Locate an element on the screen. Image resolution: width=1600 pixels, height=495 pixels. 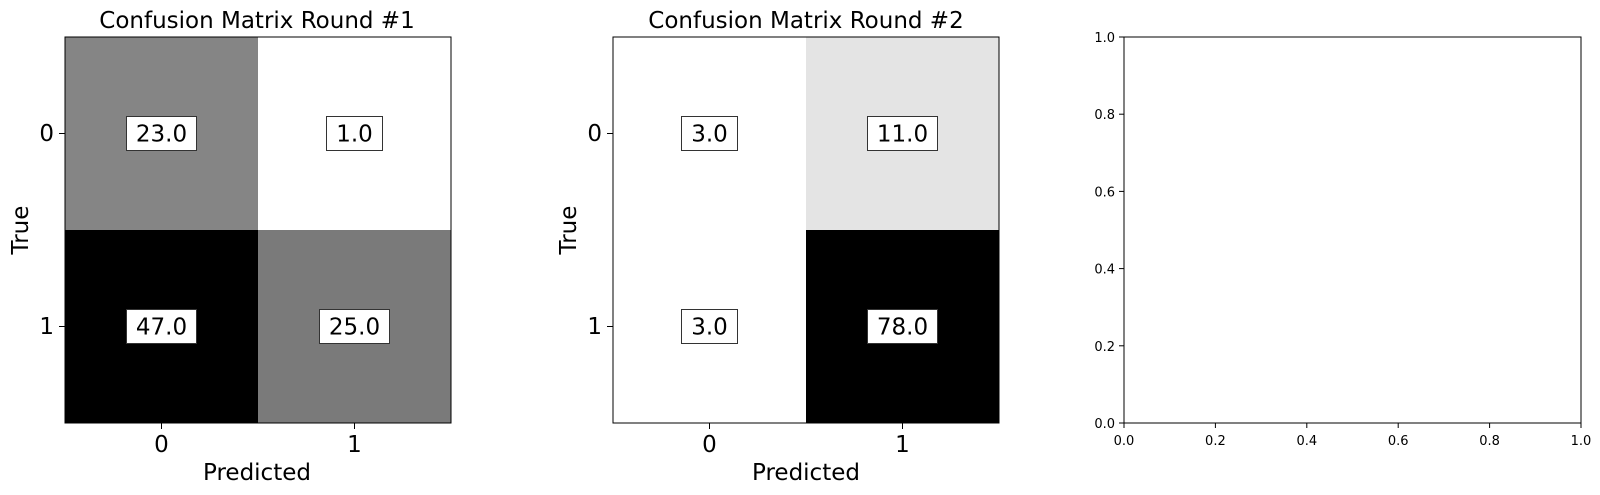
cell-value-label: 47.0 is located at coordinates (161, 328).